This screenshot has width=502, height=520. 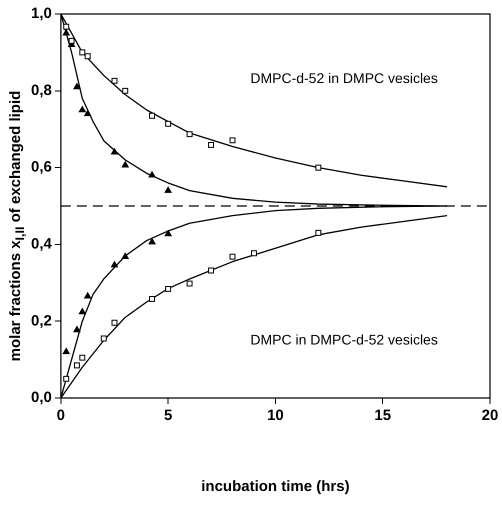 I want to click on y-tick-label: 0,4, so click(x=41, y=244).